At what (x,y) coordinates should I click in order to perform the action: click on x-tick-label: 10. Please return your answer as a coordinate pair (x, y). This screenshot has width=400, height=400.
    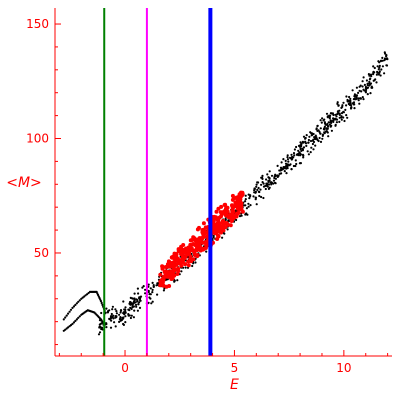
    Looking at the image, I should click on (343, 368).